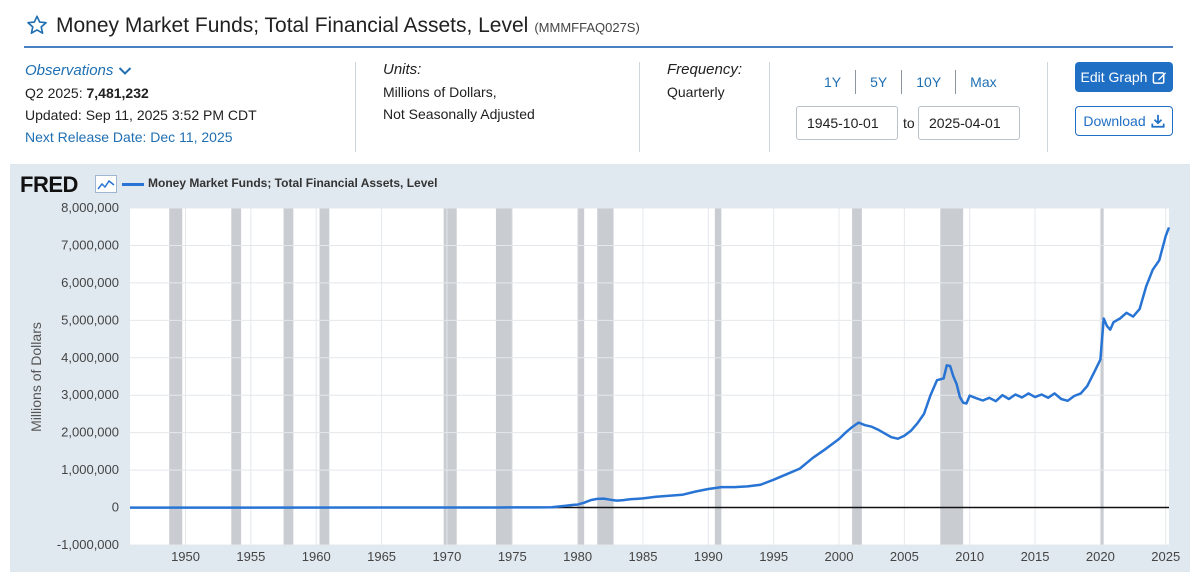 The image size is (1200, 575). What do you see at coordinates (773, 556) in the screenshot?
I see `x-tick-label: 1995` at bounding box center [773, 556].